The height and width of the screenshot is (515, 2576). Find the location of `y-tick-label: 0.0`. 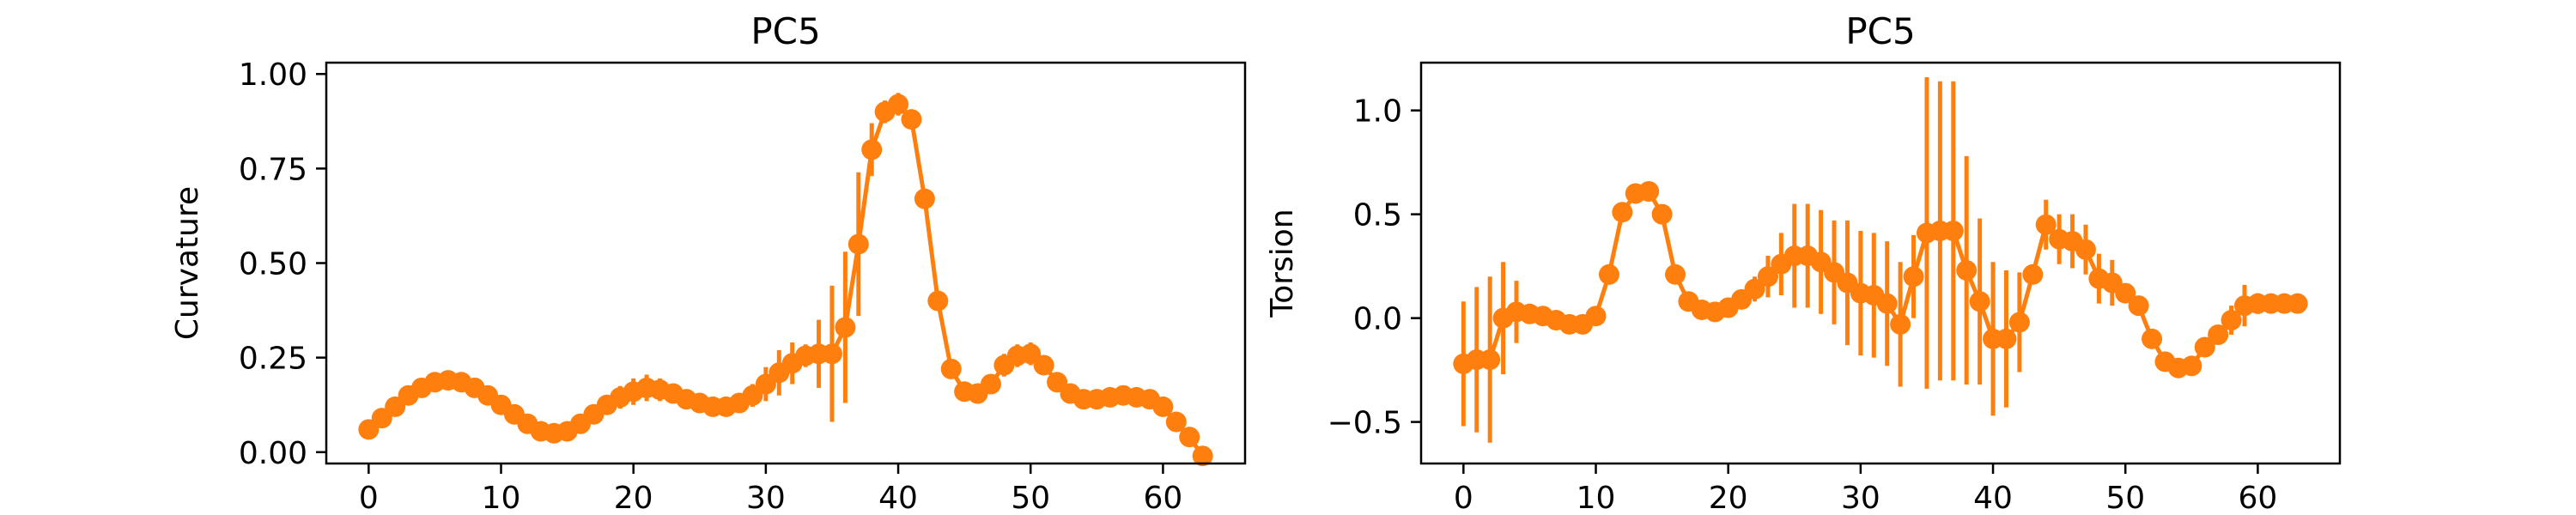

y-tick-label: 0.0 is located at coordinates (1378, 319).